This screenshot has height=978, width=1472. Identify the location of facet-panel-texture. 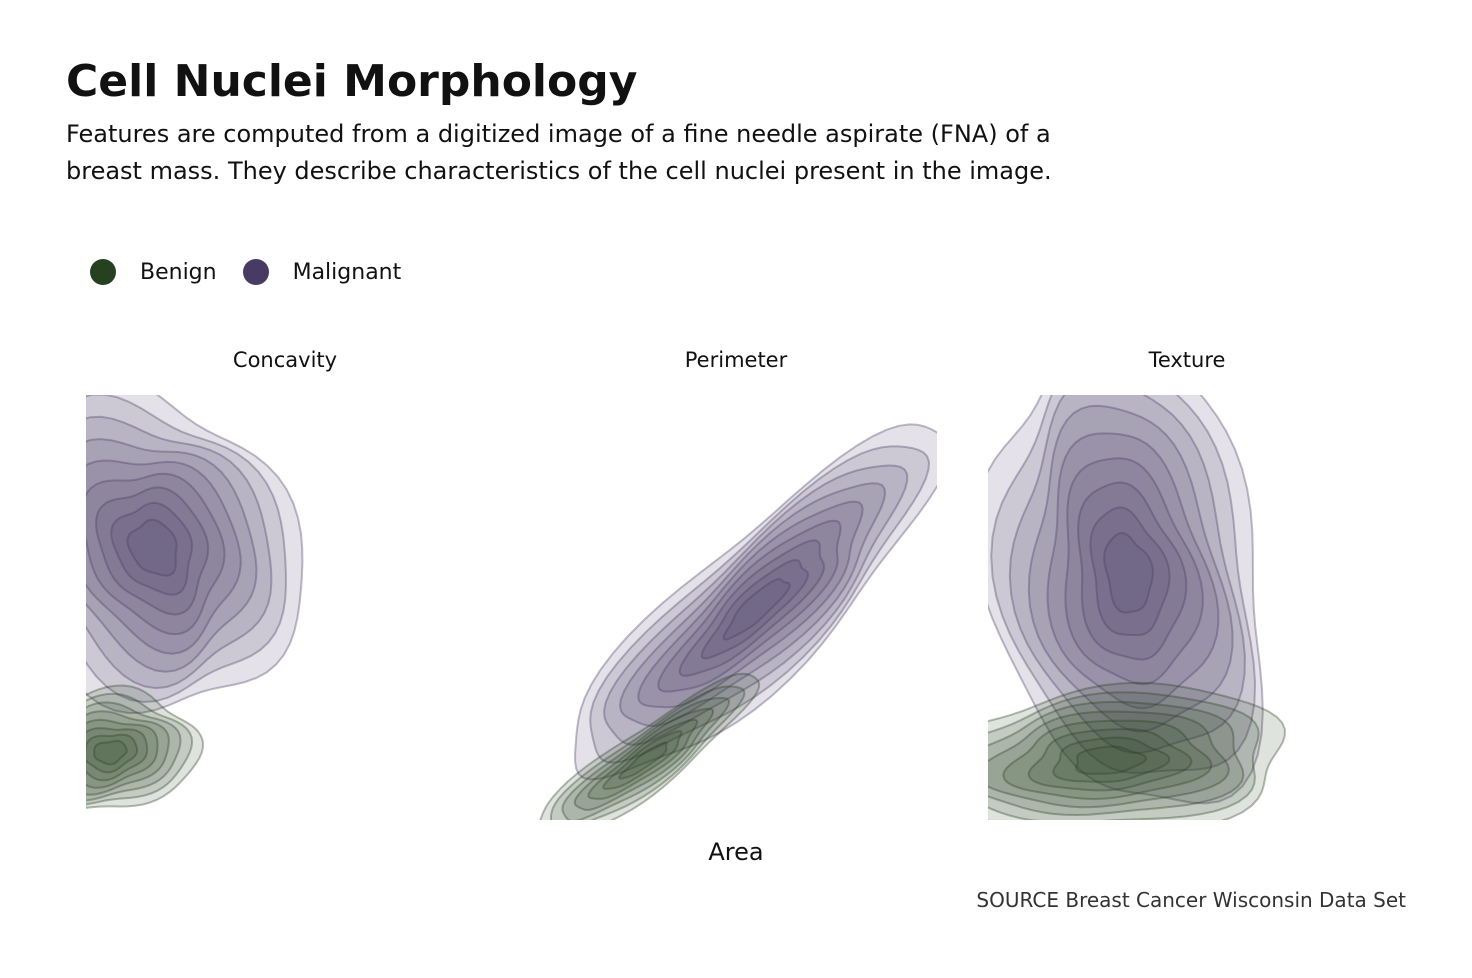
(1137, 607).